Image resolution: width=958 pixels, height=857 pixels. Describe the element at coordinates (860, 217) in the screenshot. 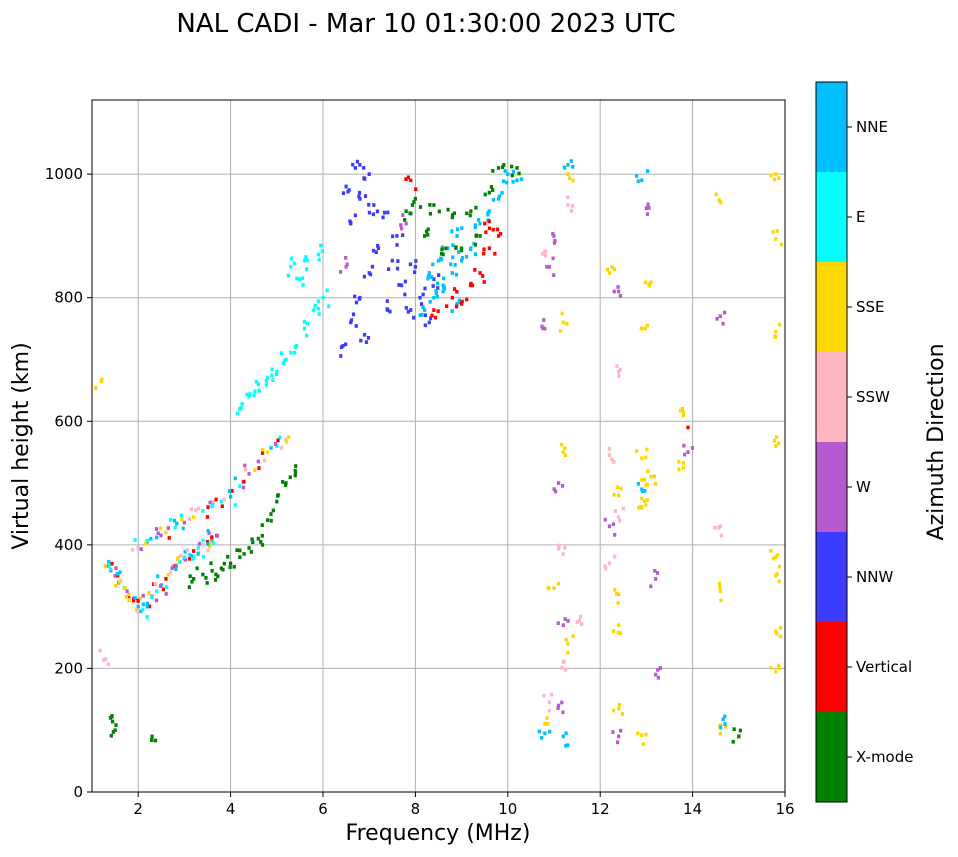

I see `colorbar-tick-label: E` at that location.